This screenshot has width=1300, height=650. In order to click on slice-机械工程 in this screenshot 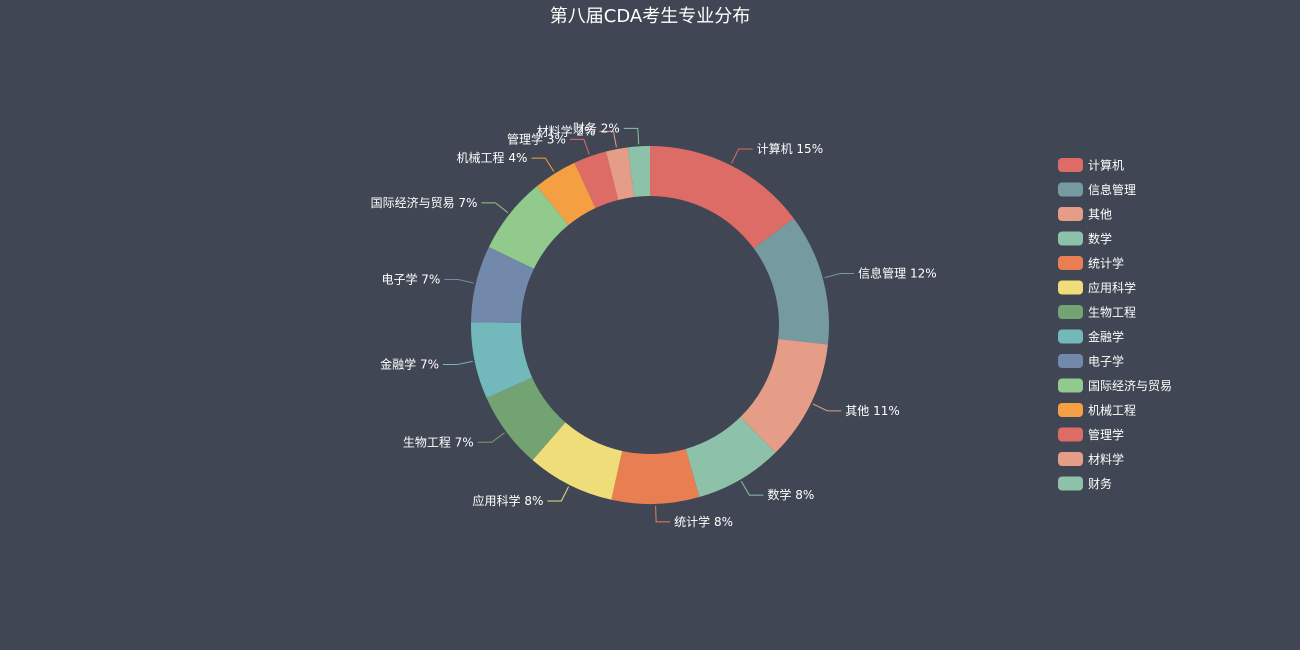, I will do `click(566, 194)`.